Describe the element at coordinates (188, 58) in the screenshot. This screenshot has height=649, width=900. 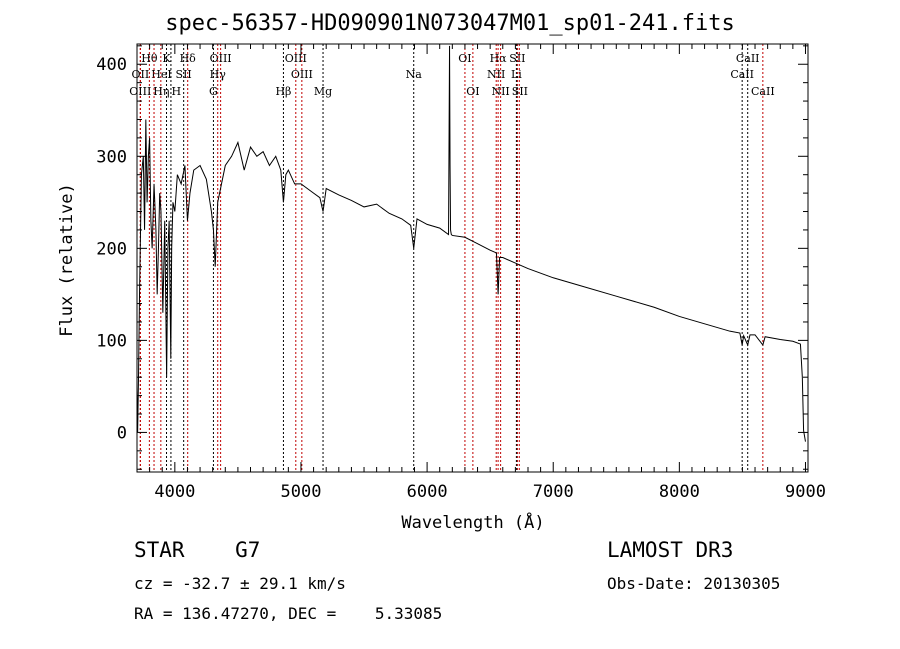
I see `spectral-line-label: Hδ` at that location.